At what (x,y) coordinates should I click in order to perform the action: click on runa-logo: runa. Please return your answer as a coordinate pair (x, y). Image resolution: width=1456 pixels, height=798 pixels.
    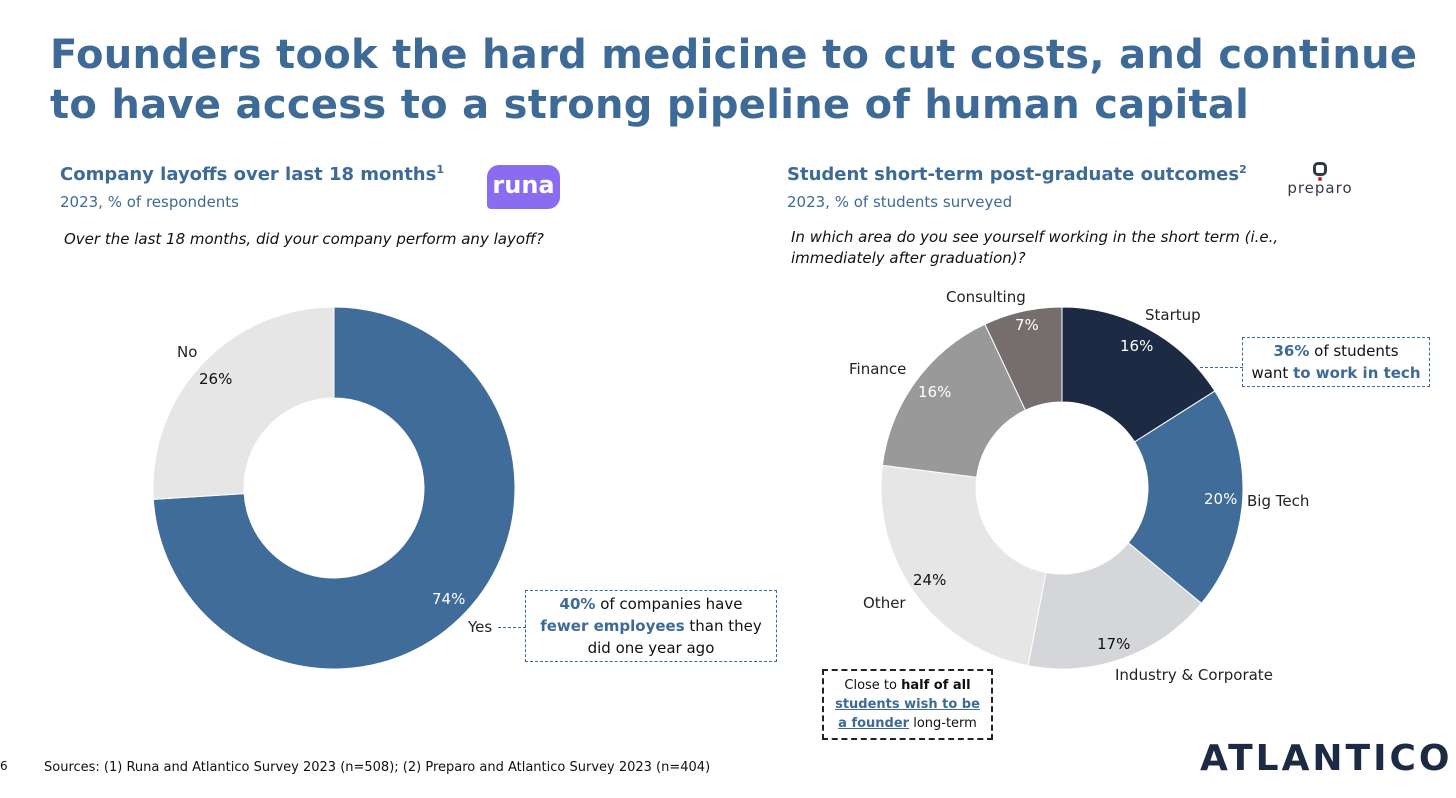
    Looking at the image, I should click on (523, 187).